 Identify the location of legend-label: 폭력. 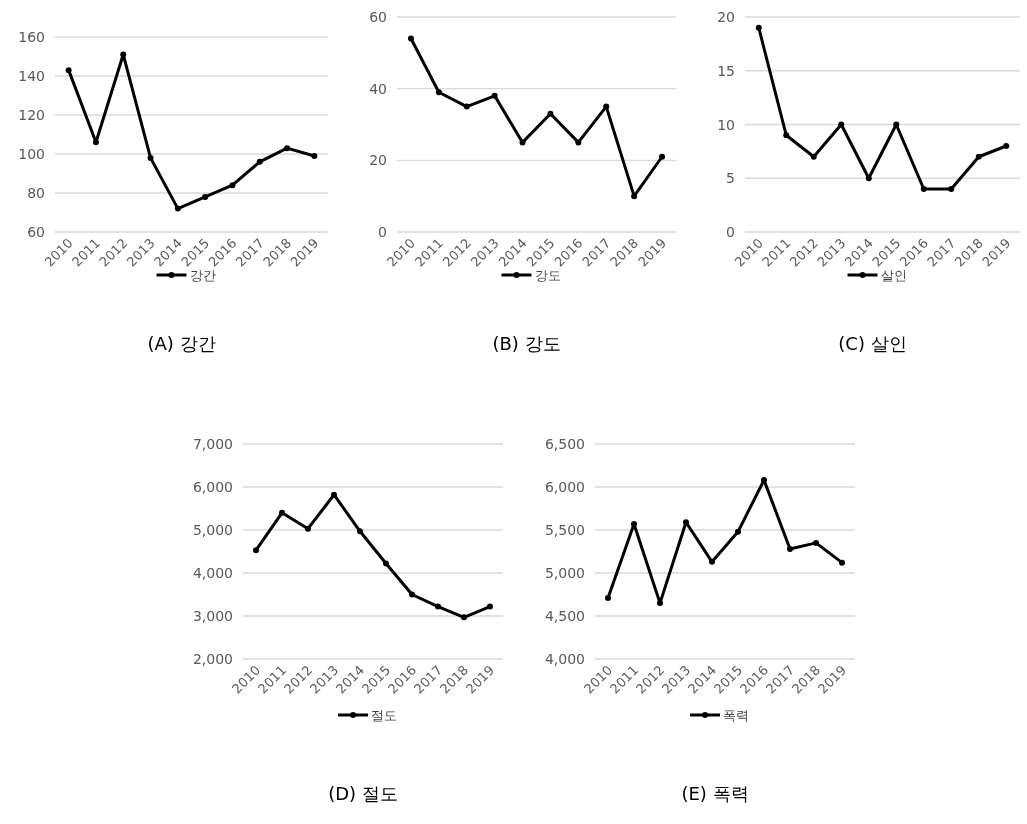
(736, 715).